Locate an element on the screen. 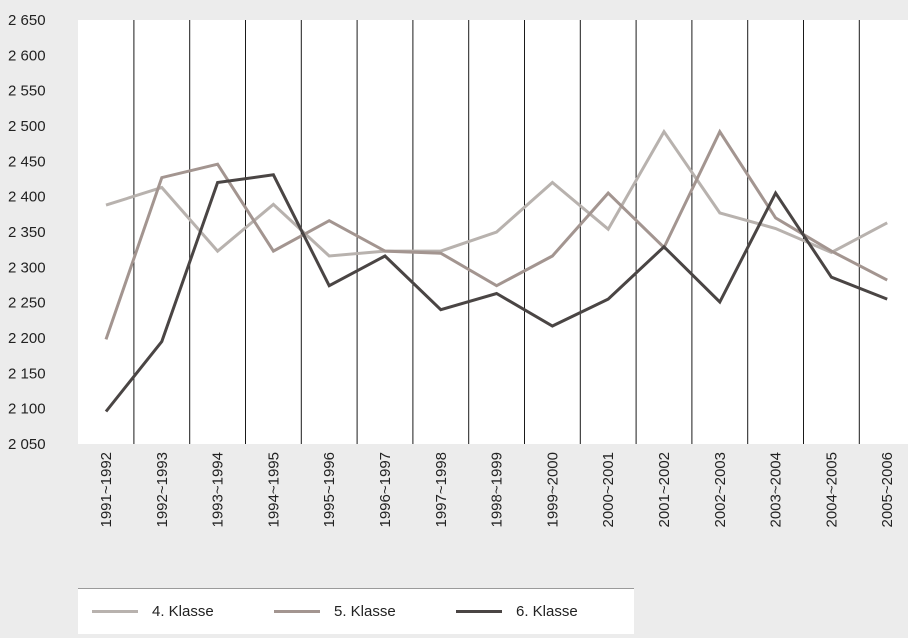 Image resolution: width=908 pixels, height=638 pixels. x-tick-label: 1994~1995 is located at coordinates (273, 490).